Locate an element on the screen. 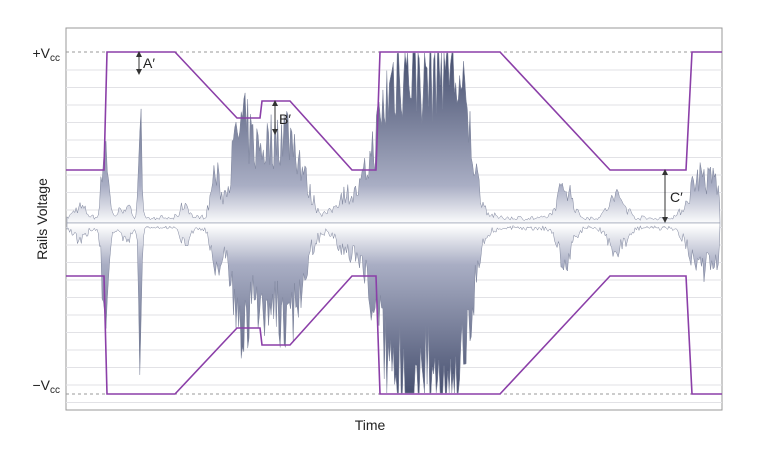 This screenshot has width=765, height=457. rail-label-main: +V is located at coordinates (41, 53).